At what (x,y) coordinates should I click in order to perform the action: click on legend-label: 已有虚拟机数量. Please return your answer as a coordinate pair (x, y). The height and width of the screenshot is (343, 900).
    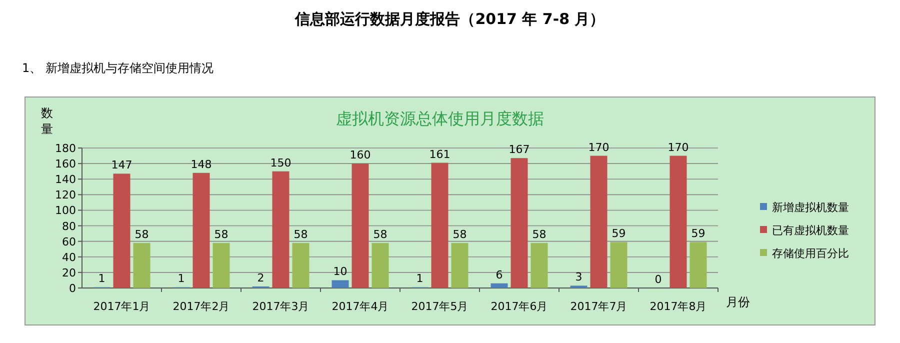
    Looking at the image, I should click on (810, 230).